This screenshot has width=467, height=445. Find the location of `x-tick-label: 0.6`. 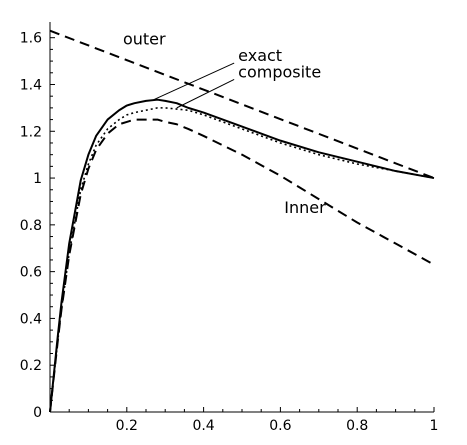

x-tick-label: 0.6 is located at coordinates (280, 426).